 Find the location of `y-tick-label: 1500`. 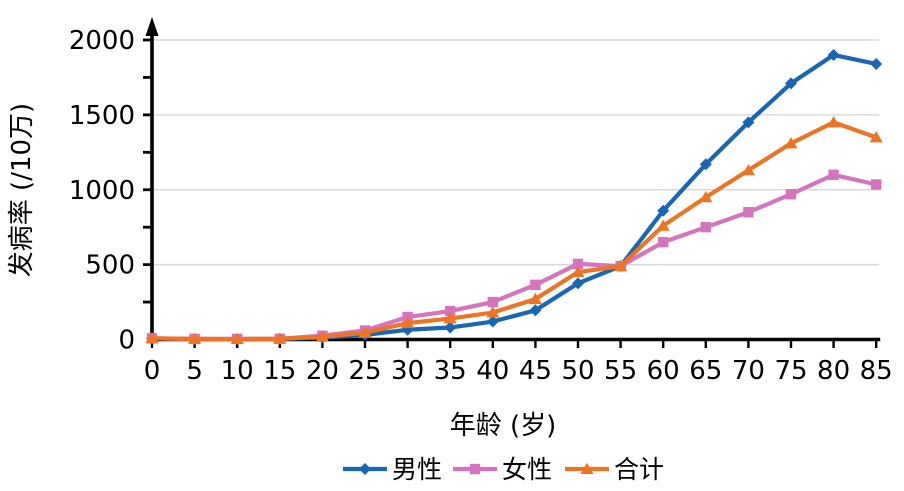

y-tick-label: 1500 is located at coordinates (102, 116).